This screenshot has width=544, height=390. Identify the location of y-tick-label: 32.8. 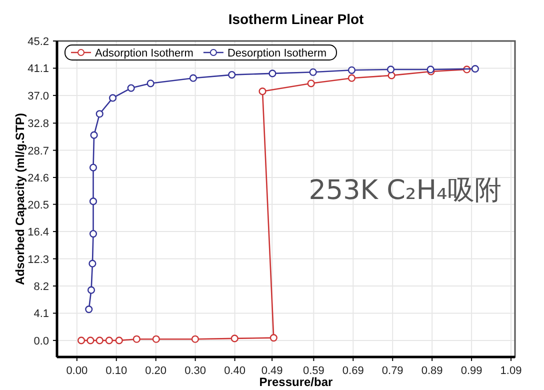
(38, 124).